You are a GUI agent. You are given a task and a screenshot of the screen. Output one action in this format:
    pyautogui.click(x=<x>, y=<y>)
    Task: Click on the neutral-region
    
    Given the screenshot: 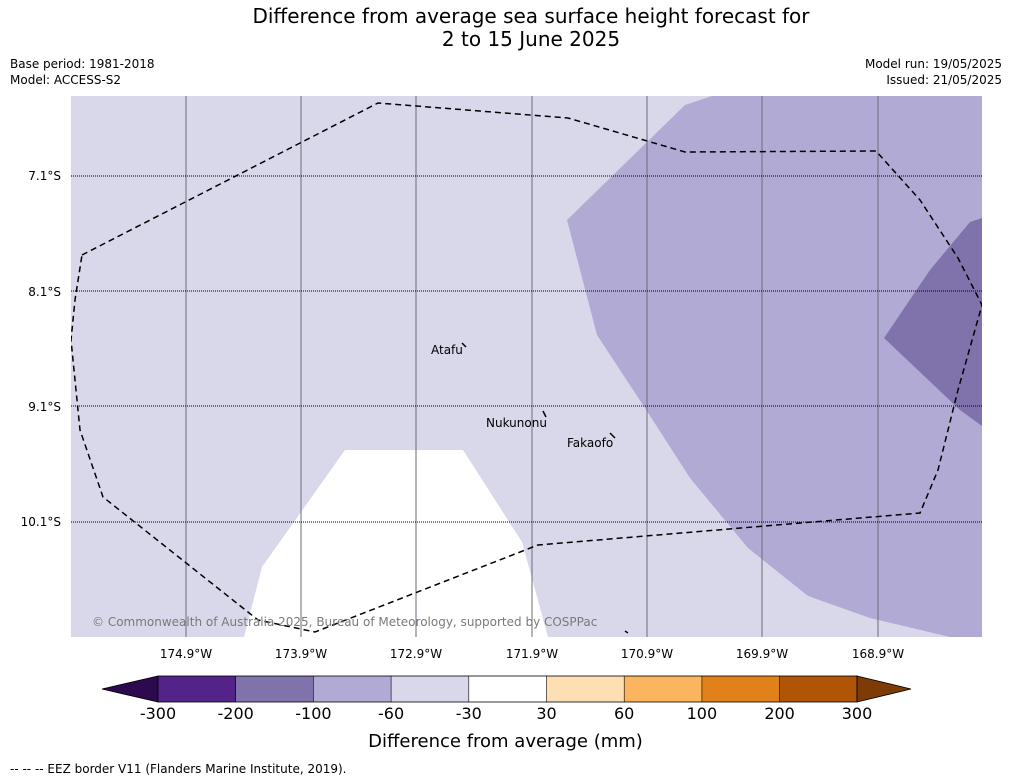 What is the action you would take?
    pyautogui.click(x=396, y=543)
    